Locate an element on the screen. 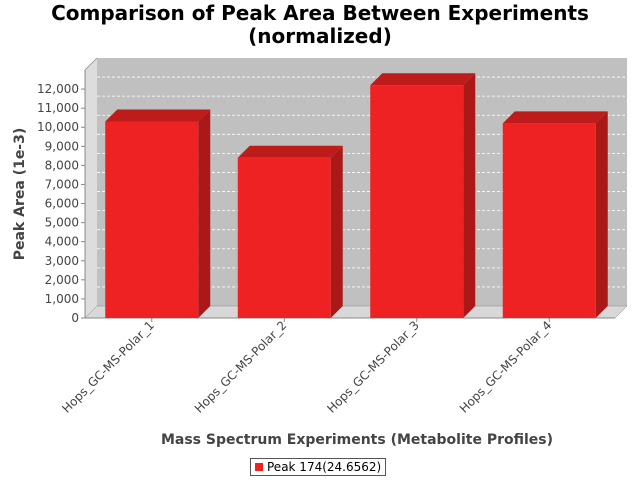  y-tick-label: 1,000 is located at coordinates (62, 299).